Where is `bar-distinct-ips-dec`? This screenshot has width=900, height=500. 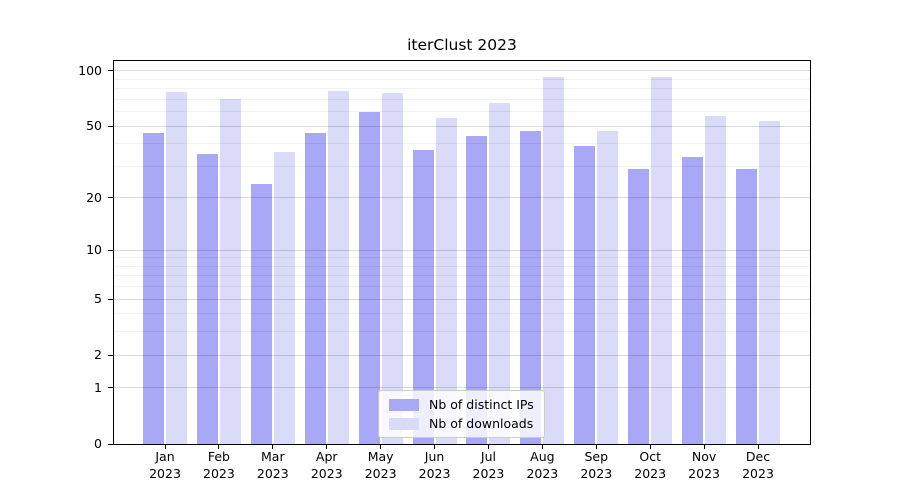 bar-distinct-ips-dec is located at coordinates (746, 306).